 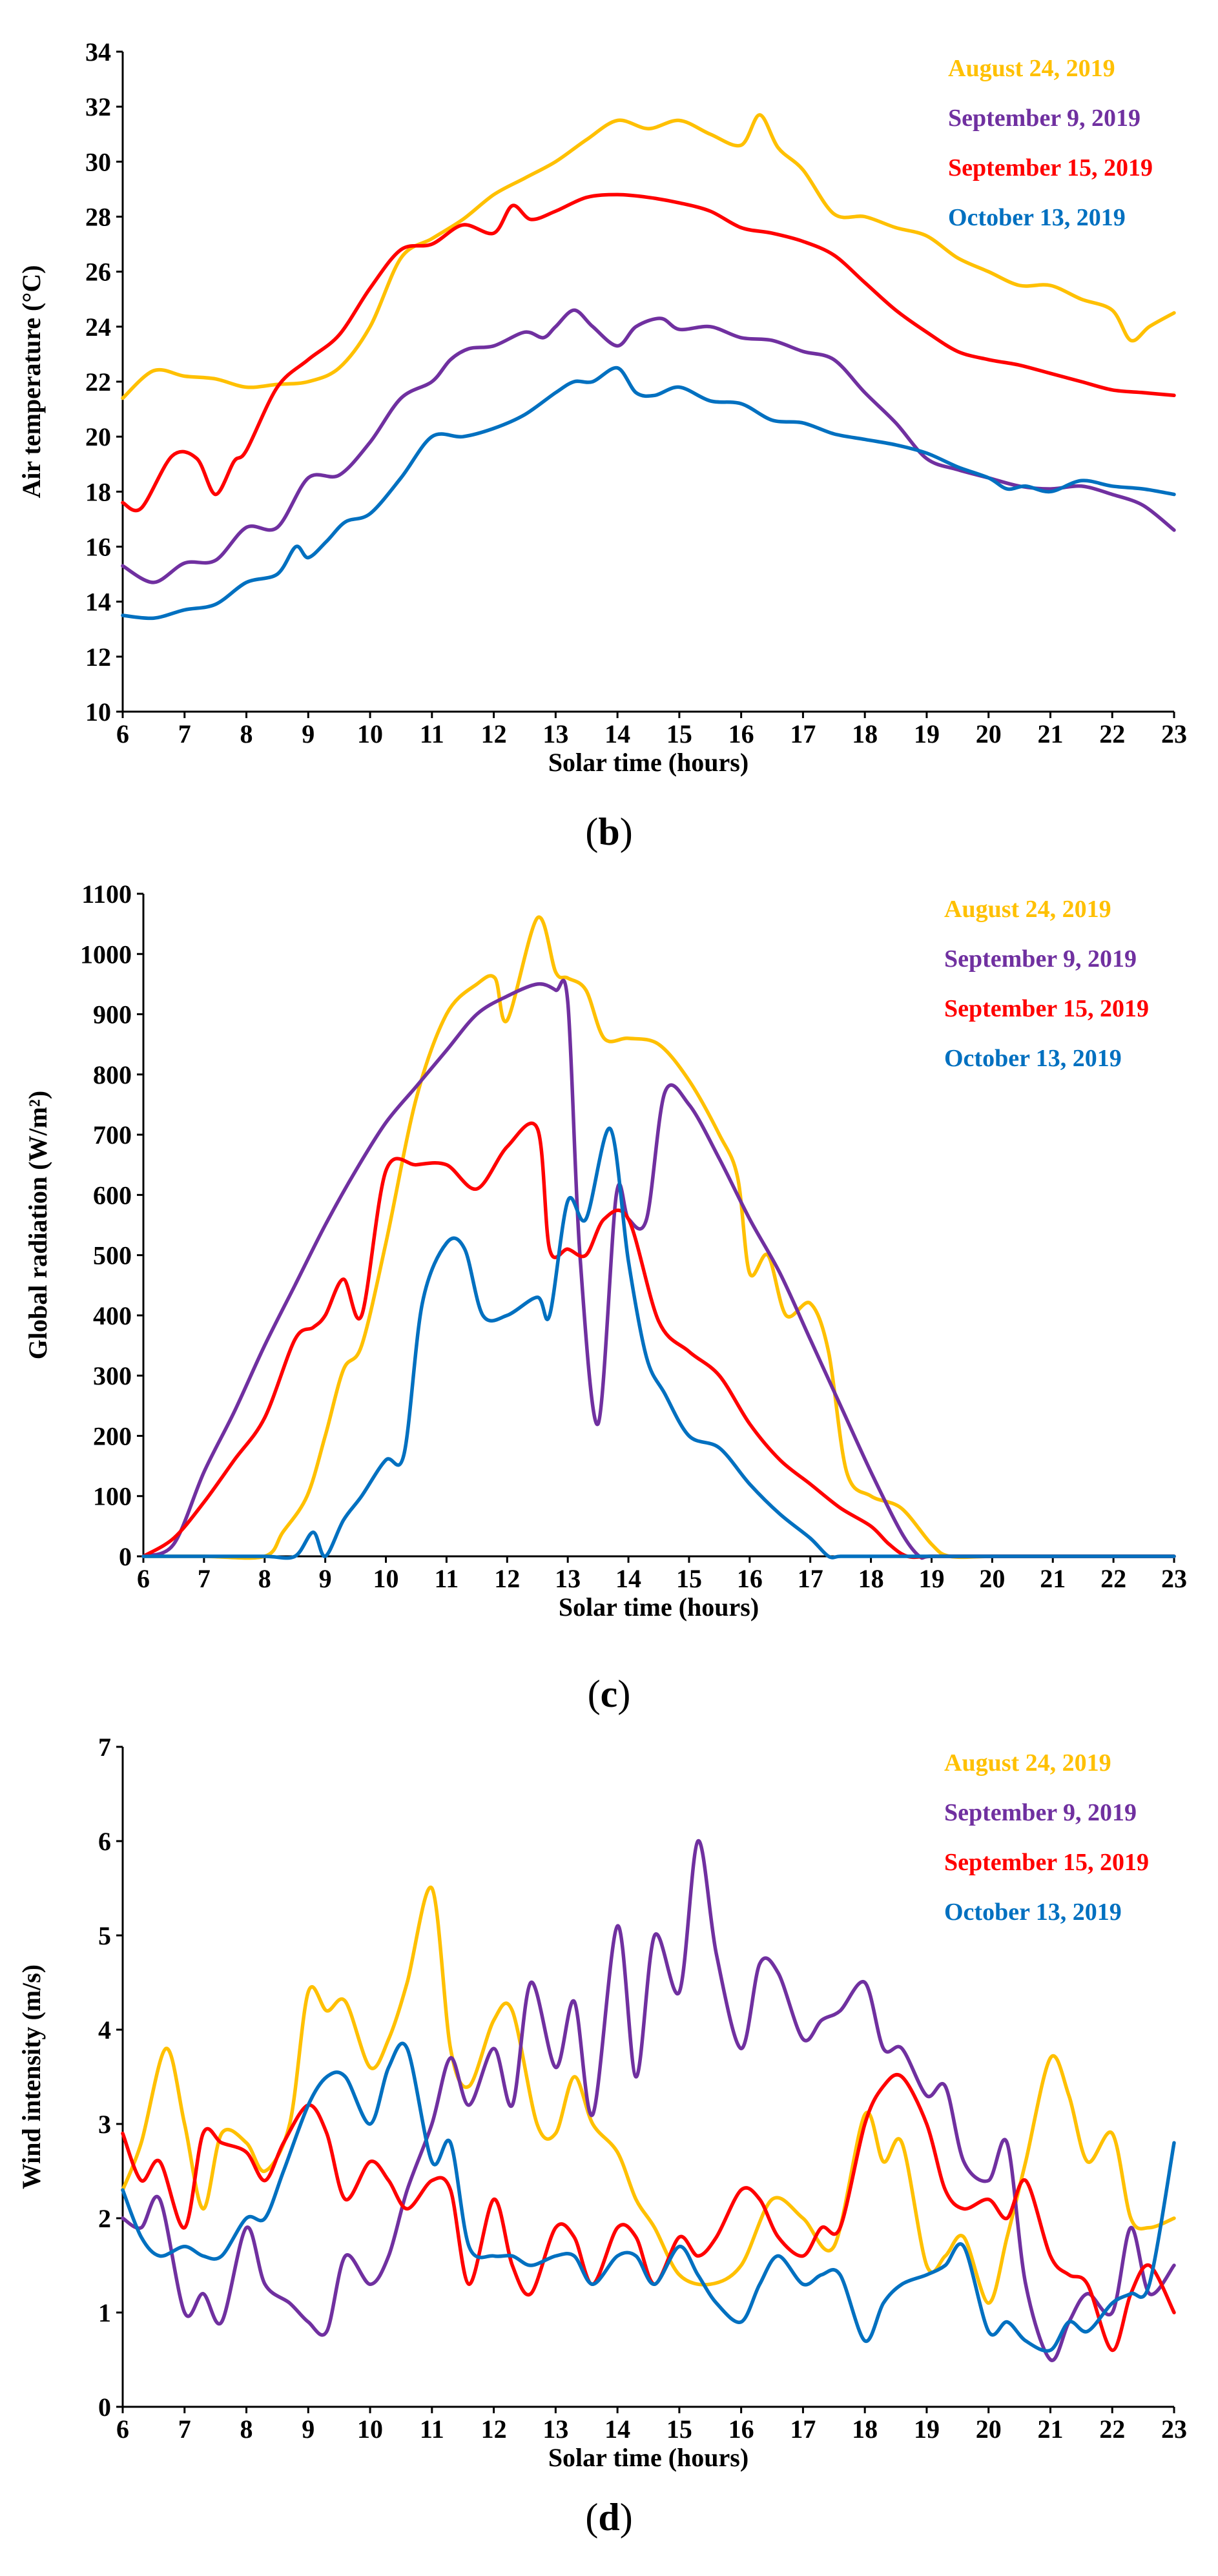 What do you see at coordinates (104, 2312) in the screenshot?
I see `y-tick-label: 1` at bounding box center [104, 2312].